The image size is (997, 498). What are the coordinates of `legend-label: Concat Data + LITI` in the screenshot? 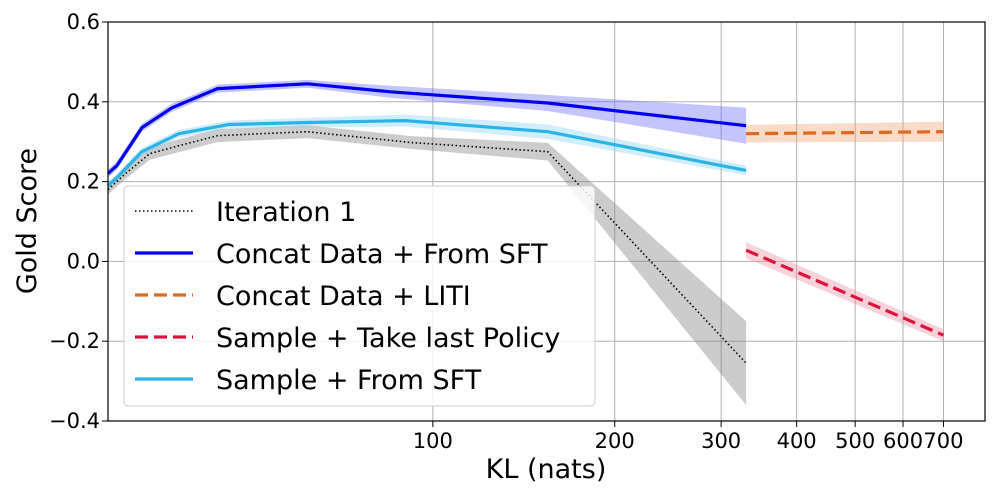 It's located at (343, 296).